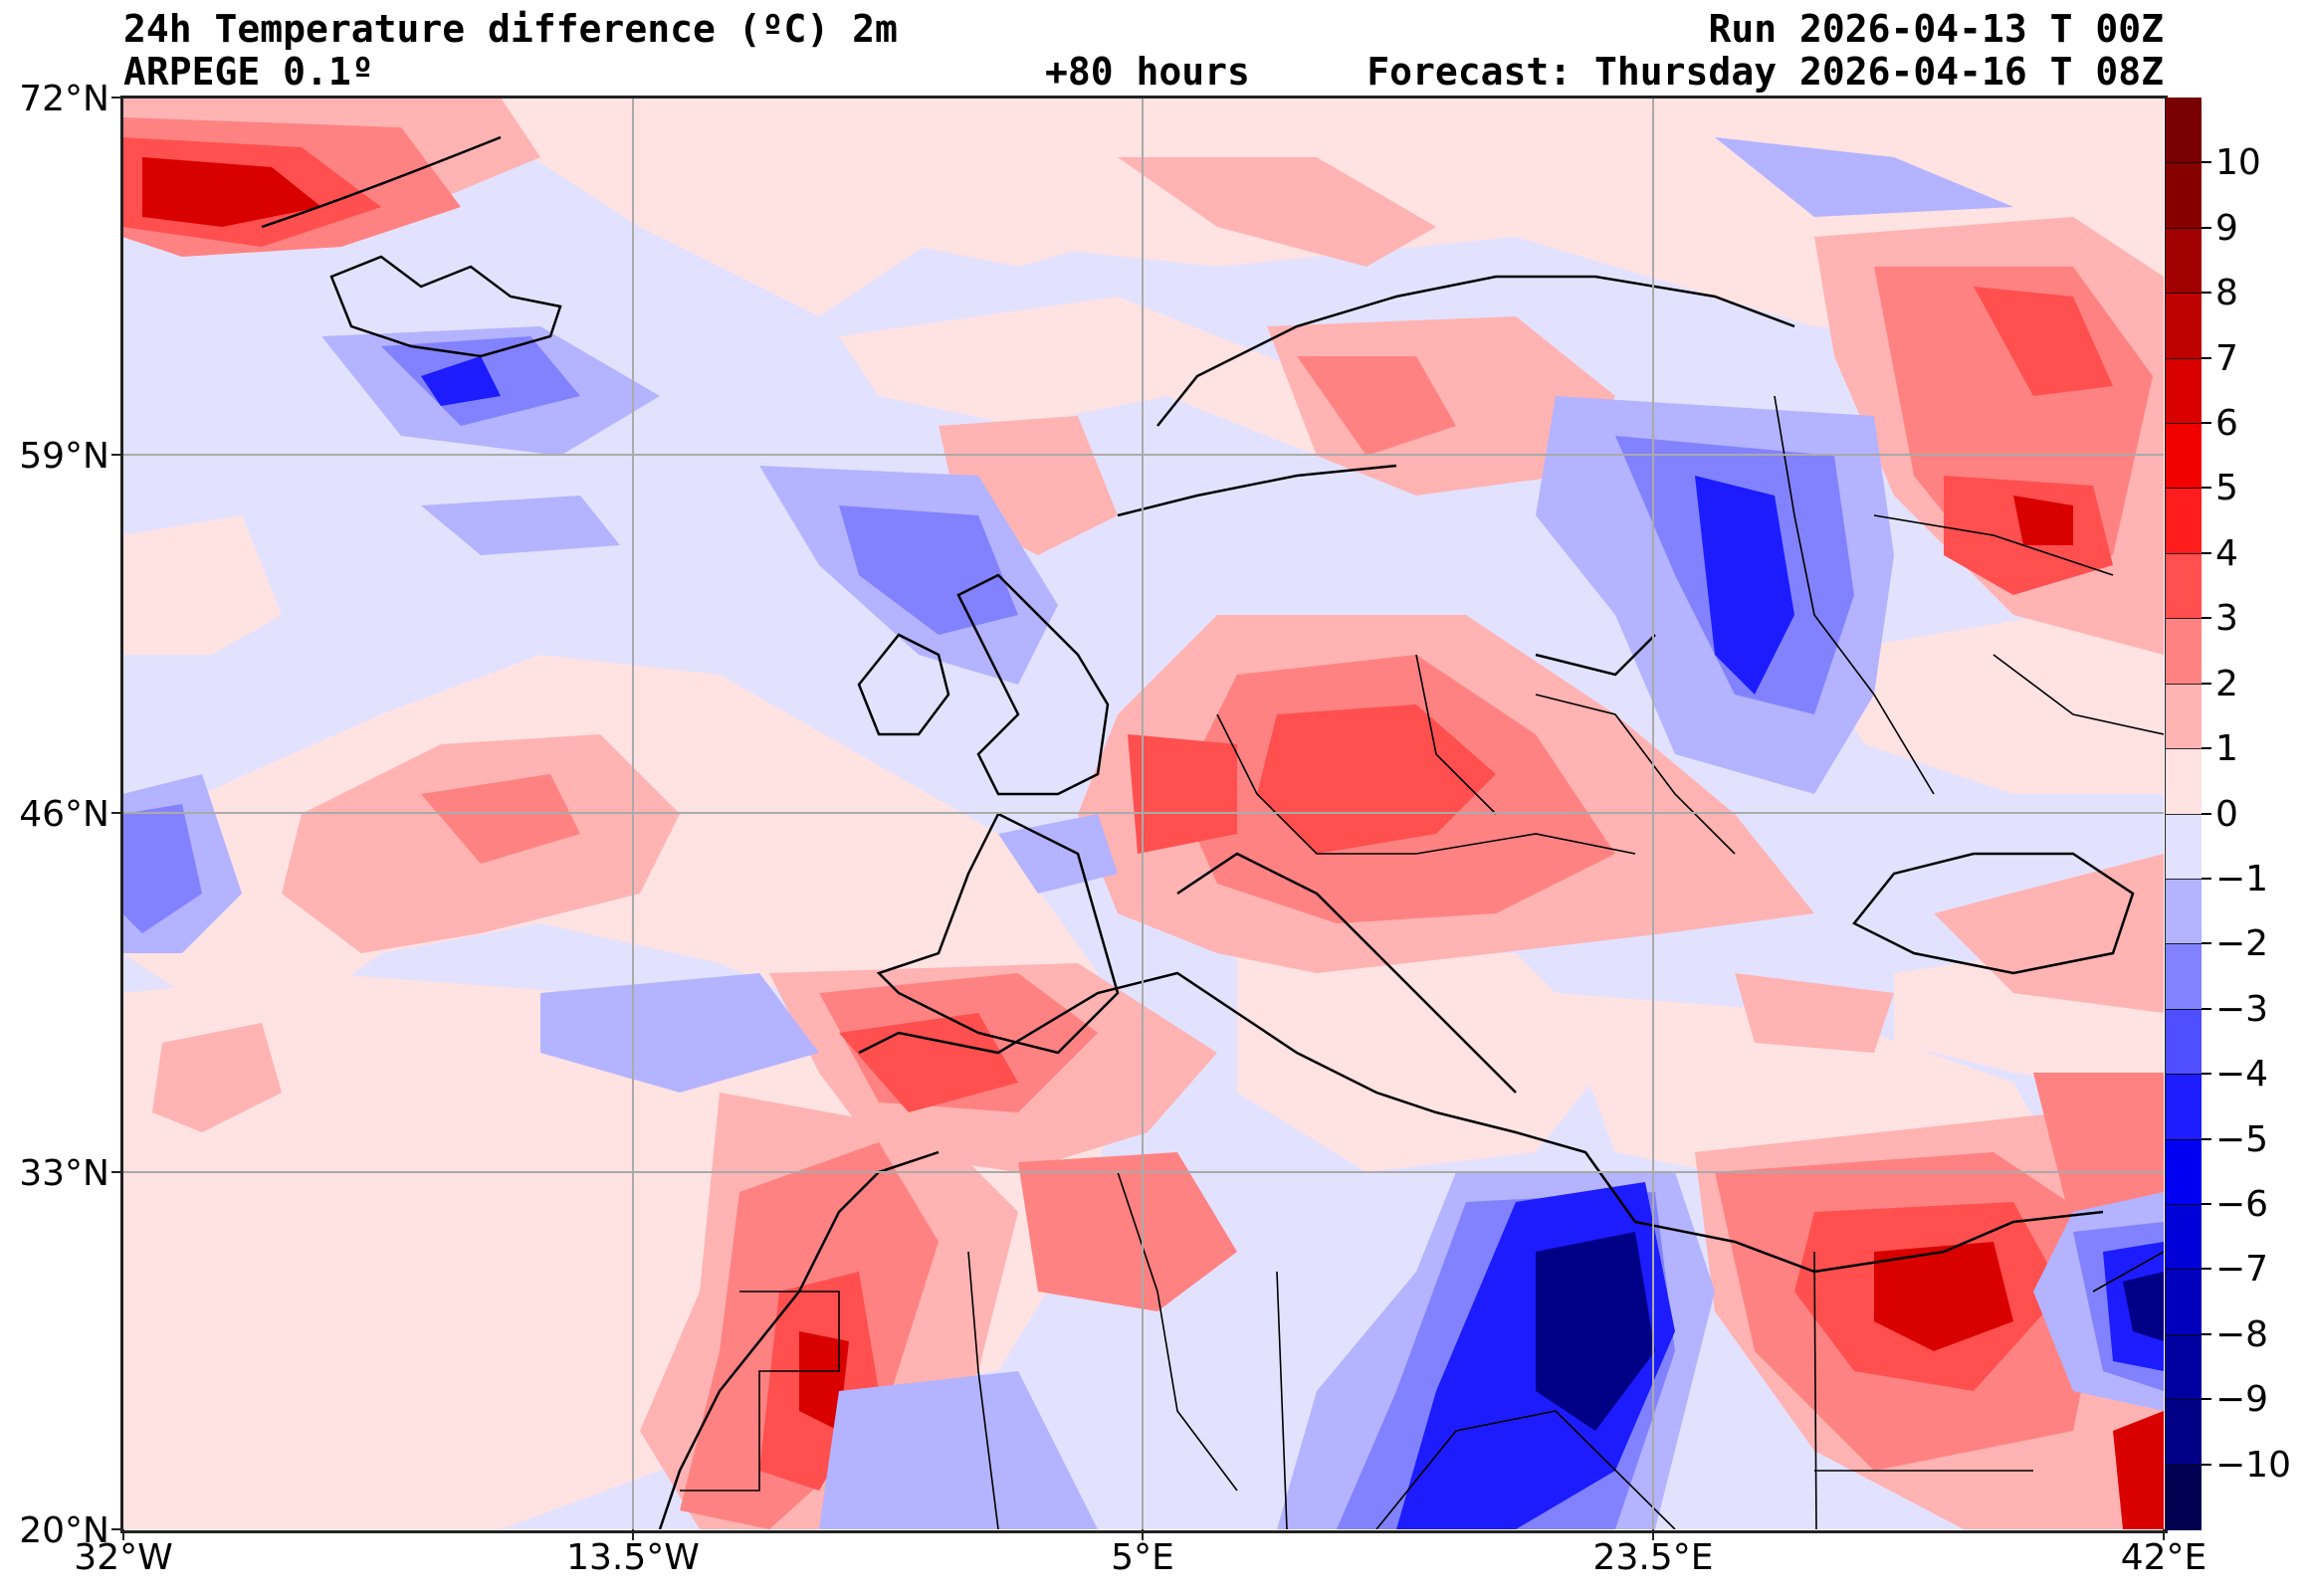 Image resolution: width=2309 pixels, height=1596 pixels. What do you see at coordinates (2226, 553) in the screenshot?
I see `colorbar-tick-label: 4` at bounding box center [2226, 553].